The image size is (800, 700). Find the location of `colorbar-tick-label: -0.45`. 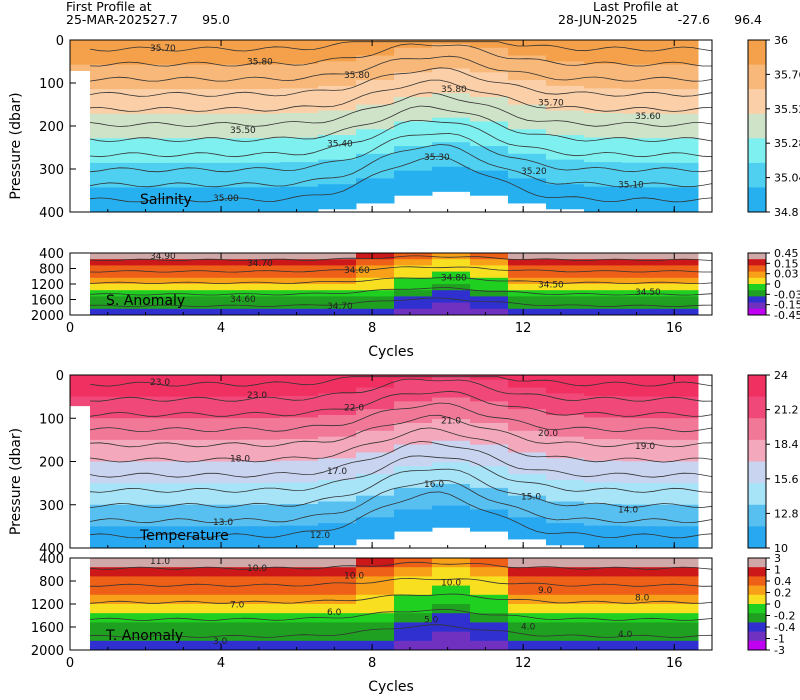

colorbar-tick-label: -0.45 is located at coordinates (787, 315).